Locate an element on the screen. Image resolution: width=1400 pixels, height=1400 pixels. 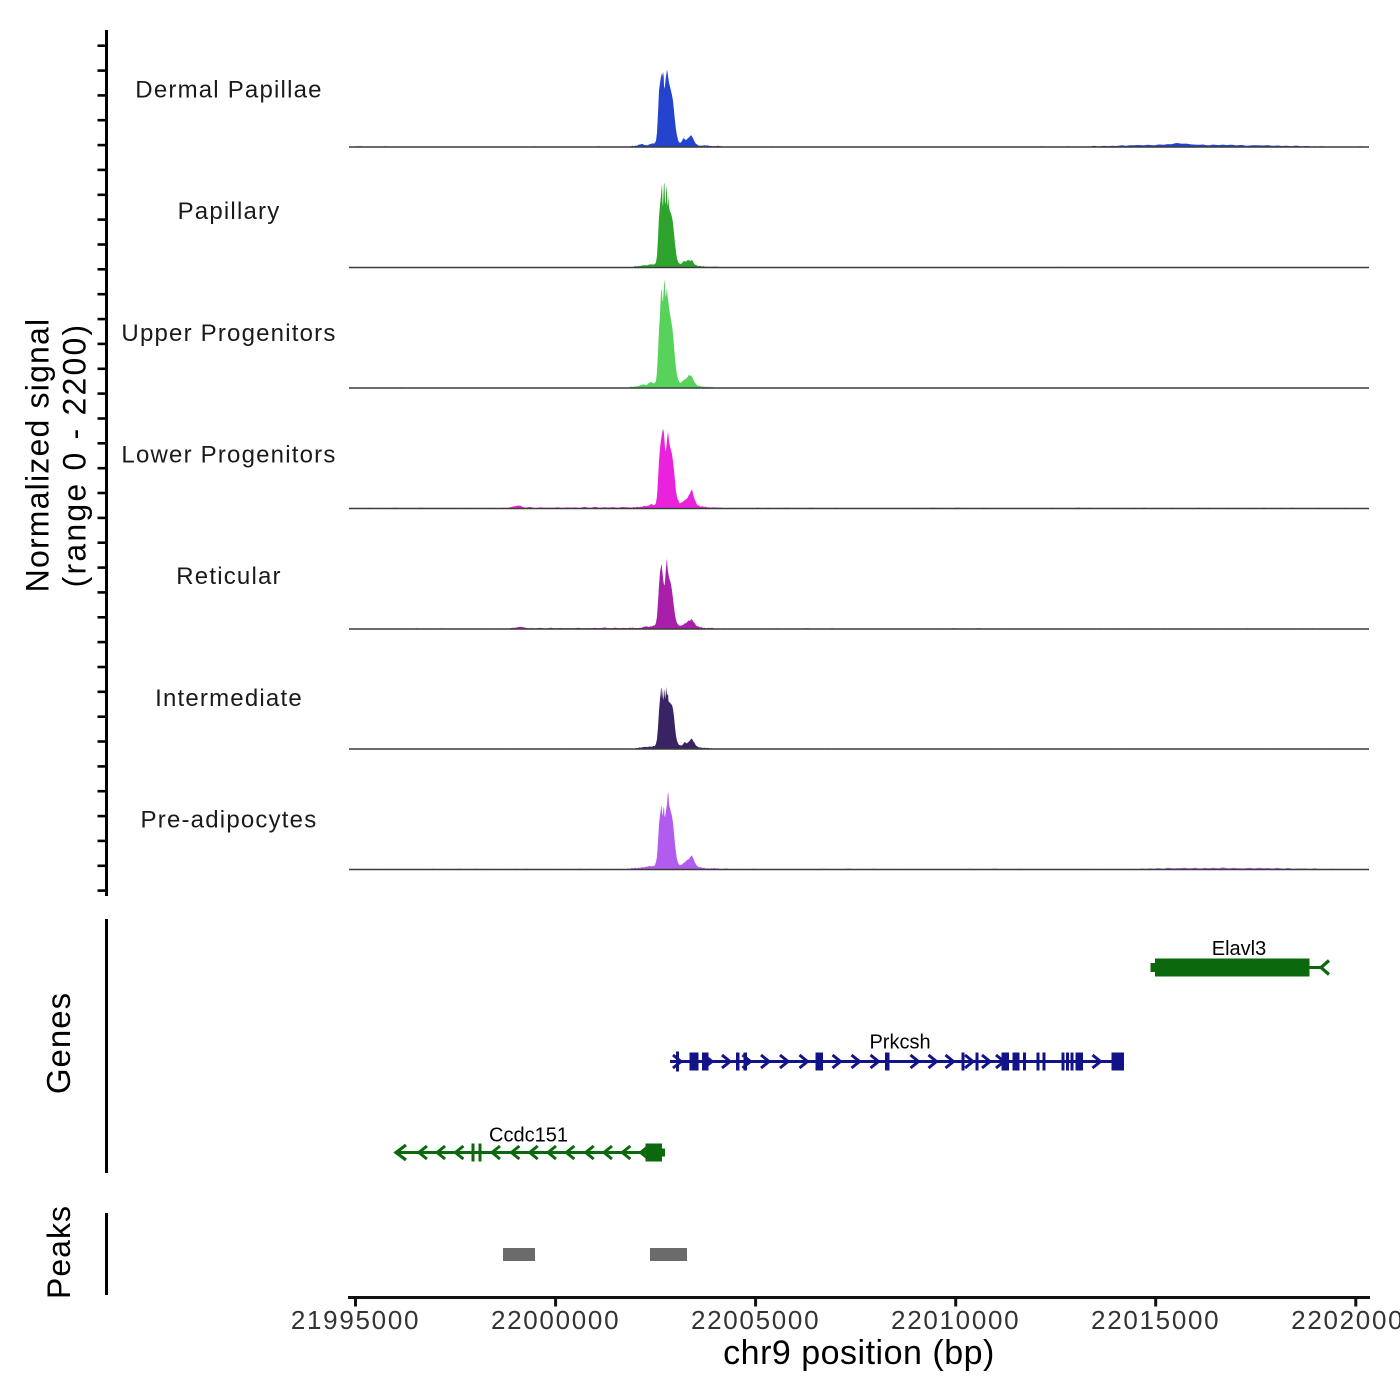
svg-text: Ccdc151 is located at coordinates (528, 1136).